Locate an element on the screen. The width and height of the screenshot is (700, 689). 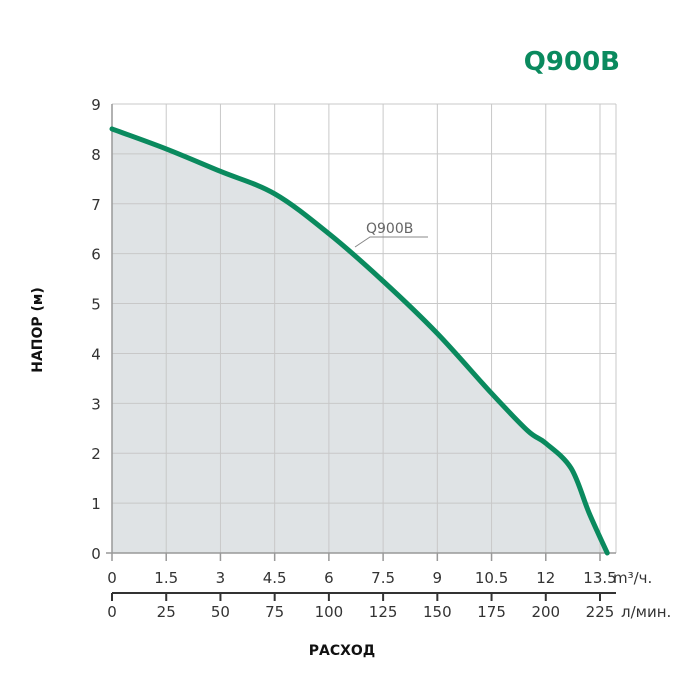
y-tick-label: 3 is located at coordinates (96, 404).